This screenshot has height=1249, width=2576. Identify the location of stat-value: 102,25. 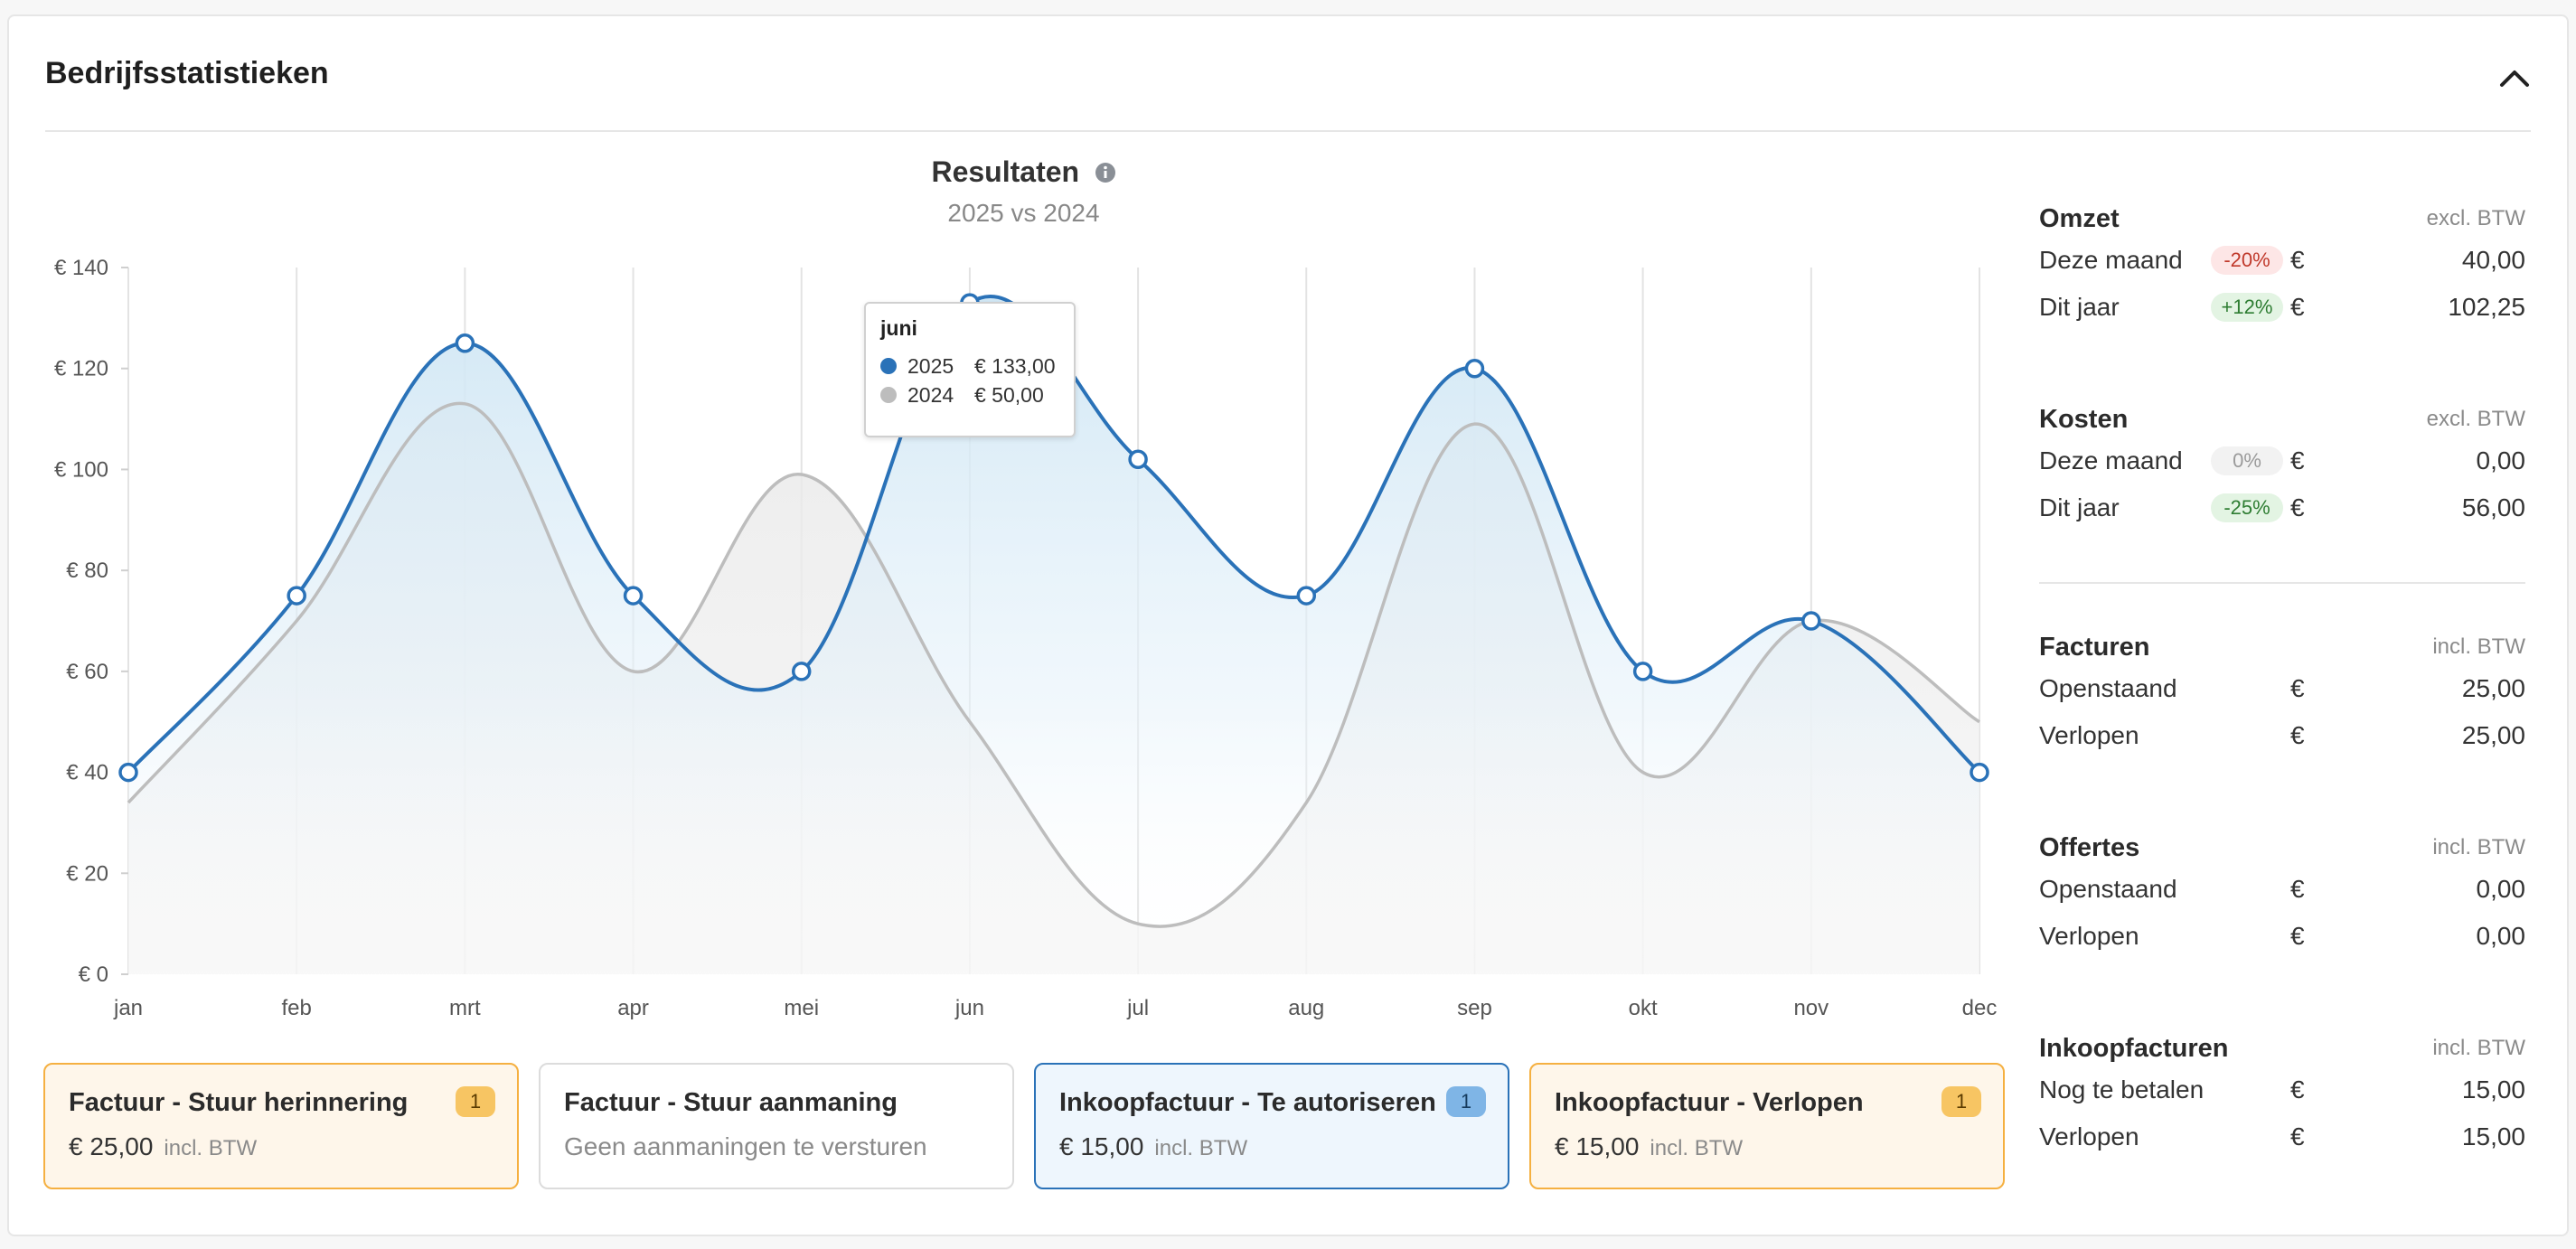
(2486, 307).